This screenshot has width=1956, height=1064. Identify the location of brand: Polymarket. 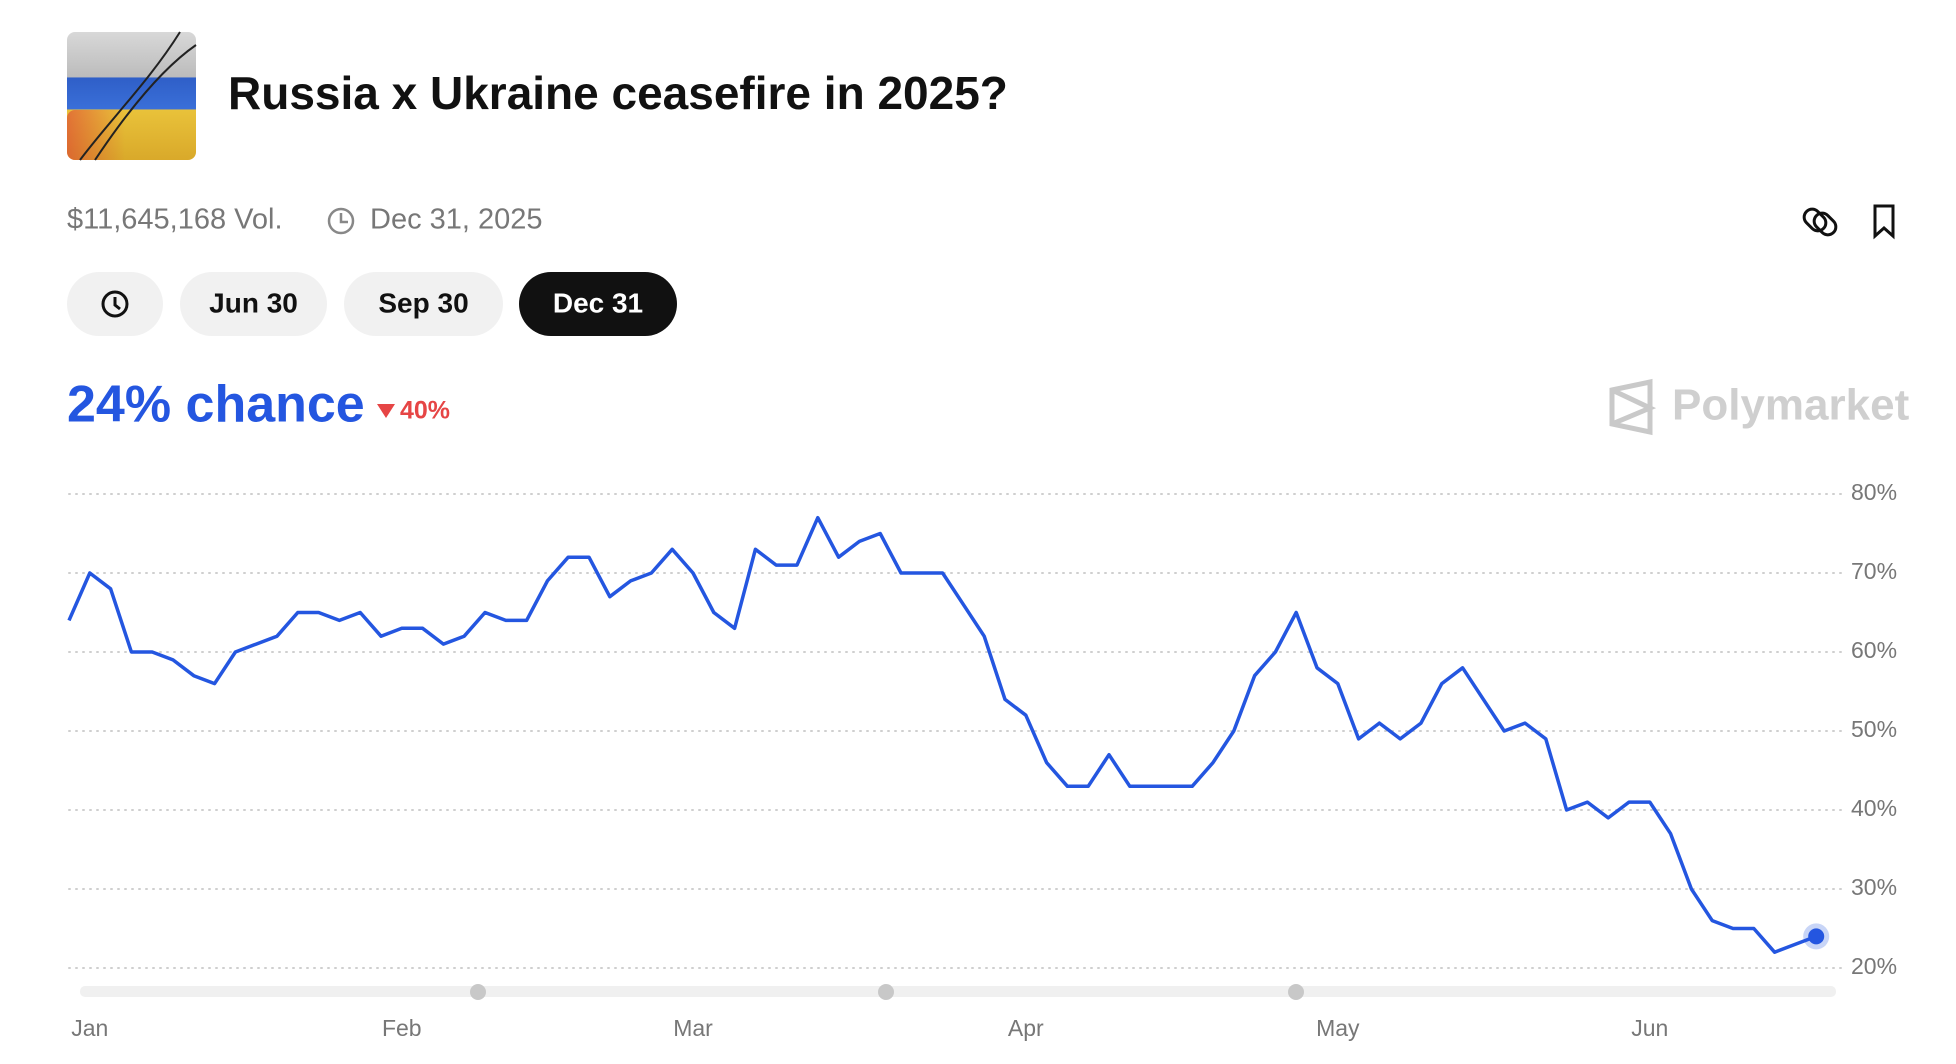
(1791, 405).